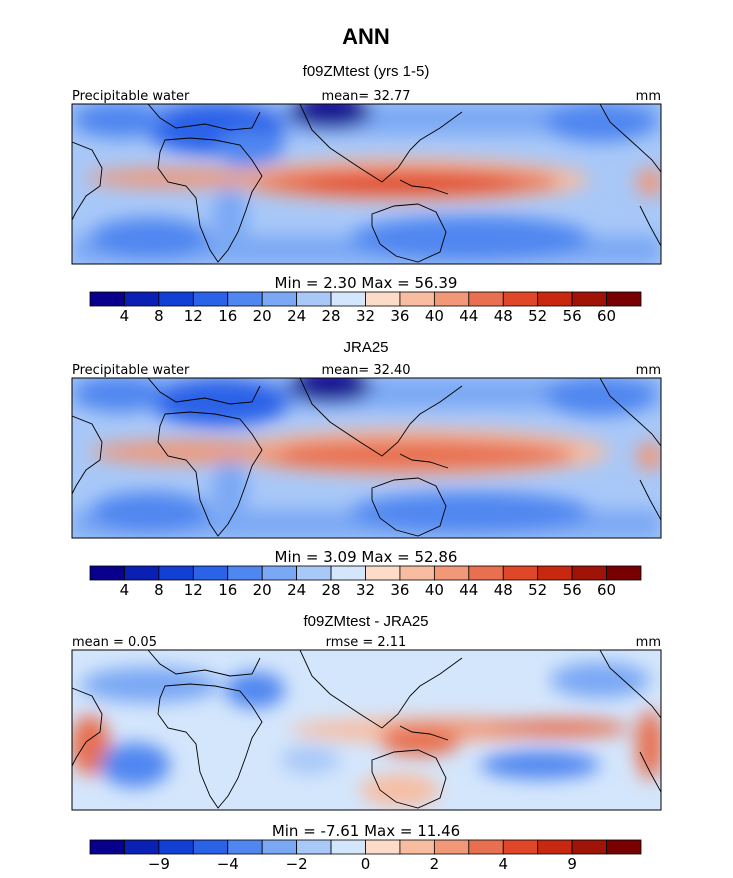 The height and width of the screenshot is (878, 733). I want to click on panel-diff-colorbar: −9 −4 −2 0 2 4 9, so click(365, 856).